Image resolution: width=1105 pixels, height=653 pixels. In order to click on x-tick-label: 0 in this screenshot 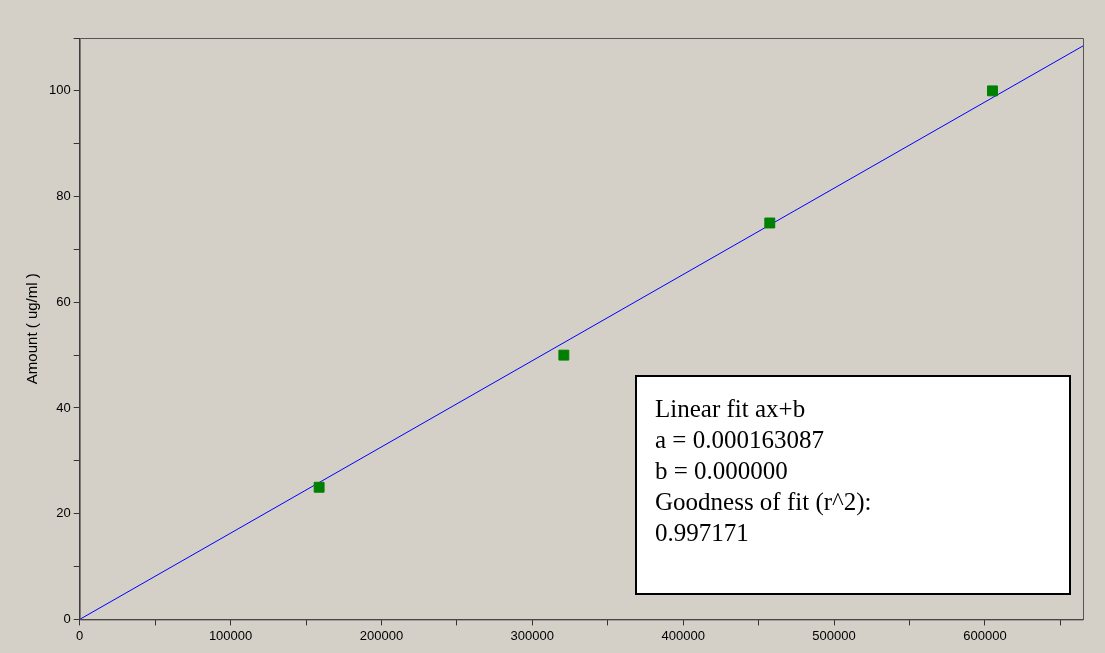, I will do `click(80, 635)`.